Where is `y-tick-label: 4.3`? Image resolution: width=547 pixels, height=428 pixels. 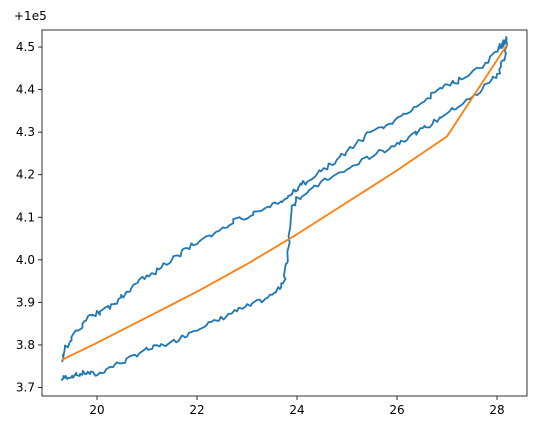 y-tick-label: 4.3 is located at coordinates (25, 132).